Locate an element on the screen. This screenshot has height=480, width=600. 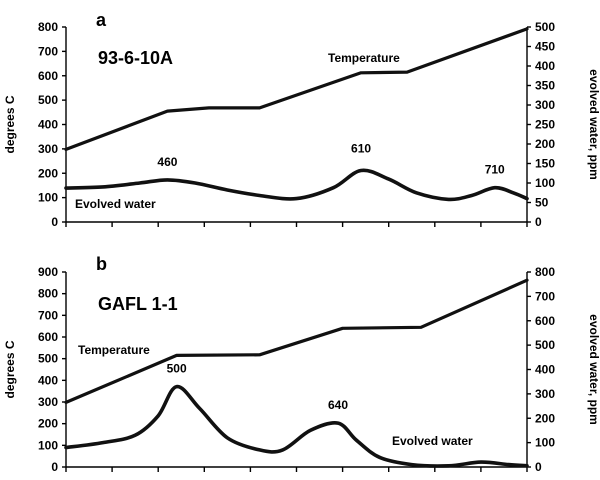
right-tick-label: 800 is located at coordinates (545, 272).